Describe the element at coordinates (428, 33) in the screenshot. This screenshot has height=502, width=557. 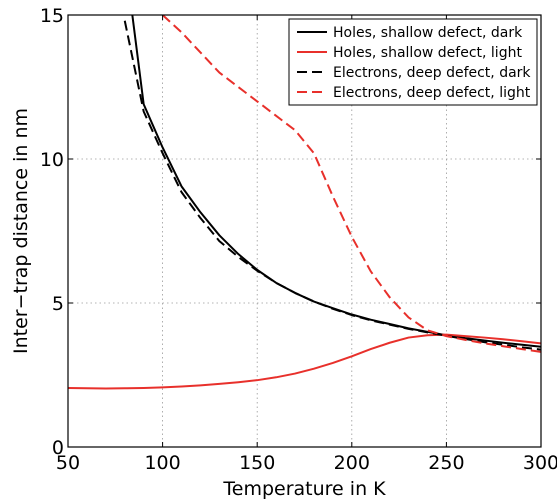
I see `legend-label-1: Holes, shallow defect, dark` at that location.